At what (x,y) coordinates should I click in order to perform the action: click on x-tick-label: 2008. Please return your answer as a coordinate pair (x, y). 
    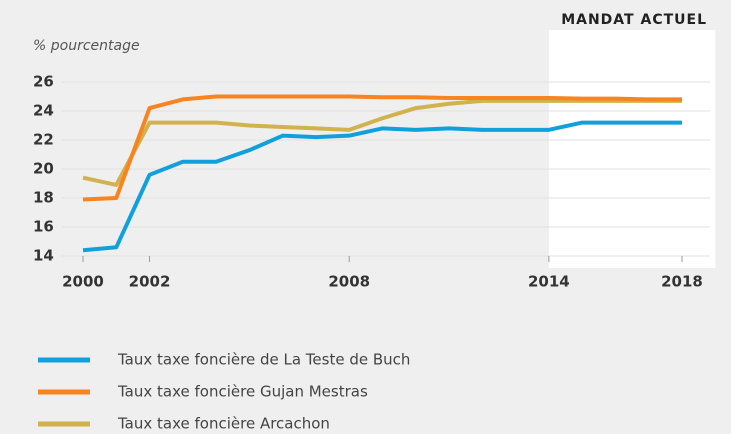
    Looking at the image, I should click on (349, 282).